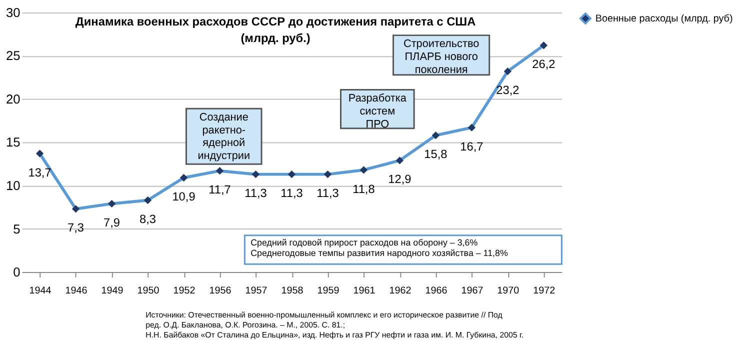  What do you see at coordinates (76, 227) in the screenshot?
I see `data-label: 7,3` at bounding box center [76, 227].